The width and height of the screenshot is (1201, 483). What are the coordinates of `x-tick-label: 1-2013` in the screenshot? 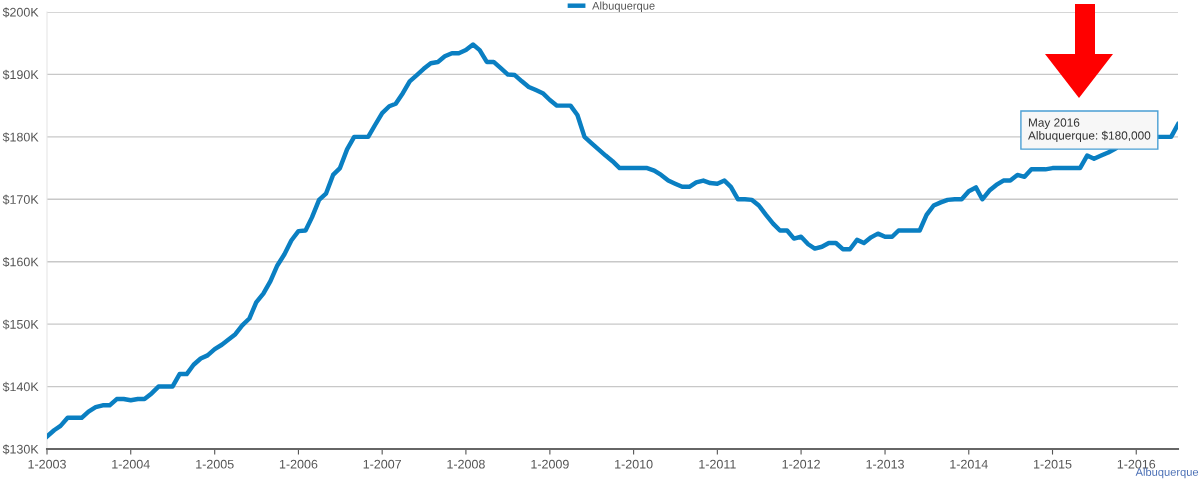 It's located at (885, 464).